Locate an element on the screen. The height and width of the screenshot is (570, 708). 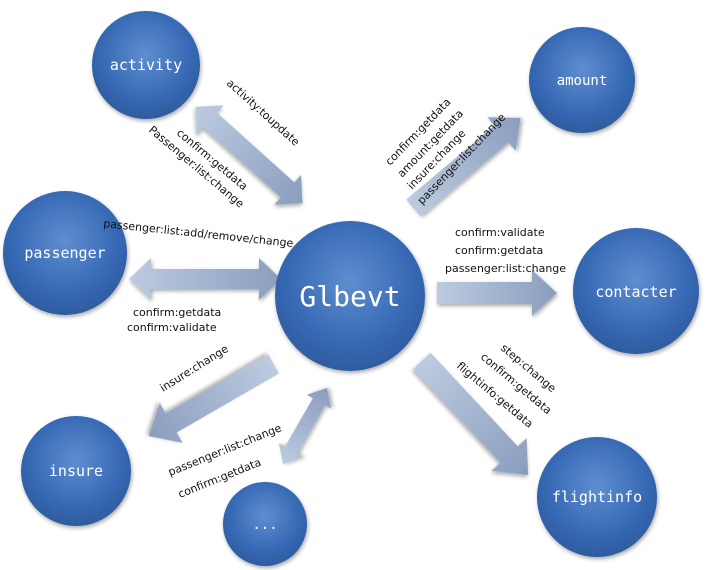
node-center-label: Glbevt is located at coordinates (349, 296).